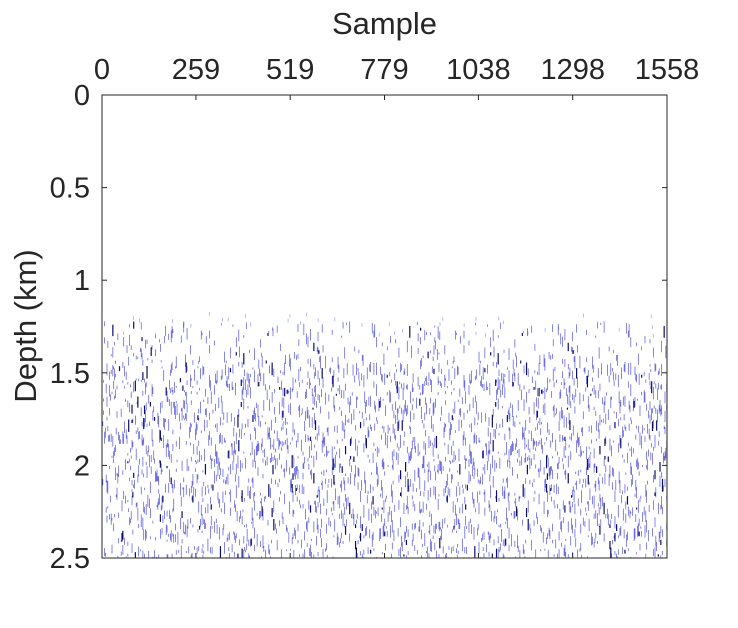  I want to click on y-tick-label: 0.5, so click(70, 189).